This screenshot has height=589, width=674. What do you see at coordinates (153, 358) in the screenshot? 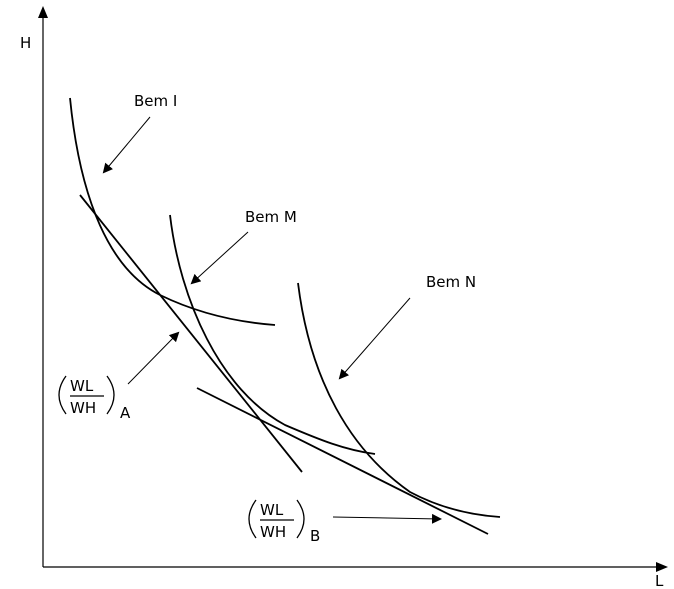
I see `arrow-ratio-a` at bounding box center [153, 358].